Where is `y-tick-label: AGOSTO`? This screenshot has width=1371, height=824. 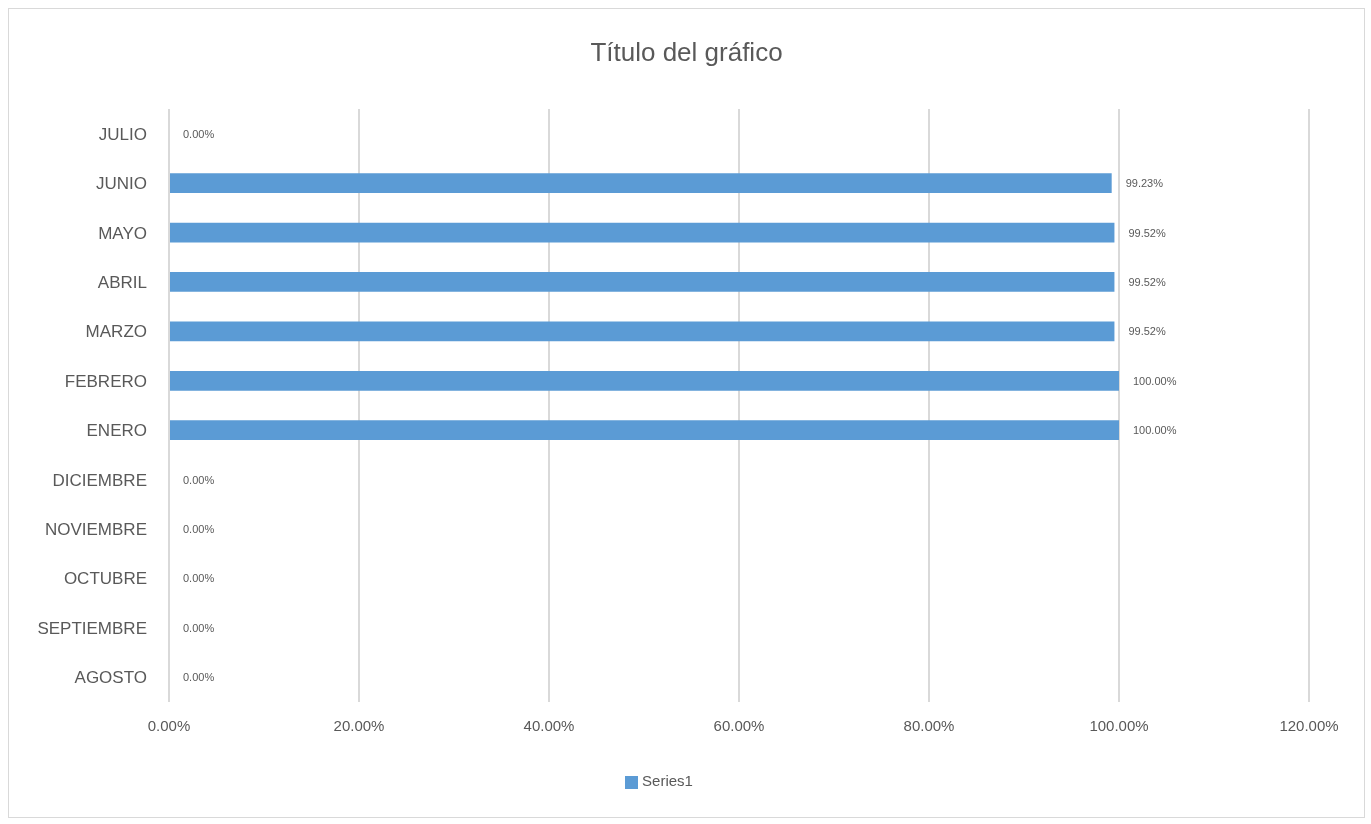
y-tick-label: AGOSTO is located at coordinates (110, 678).